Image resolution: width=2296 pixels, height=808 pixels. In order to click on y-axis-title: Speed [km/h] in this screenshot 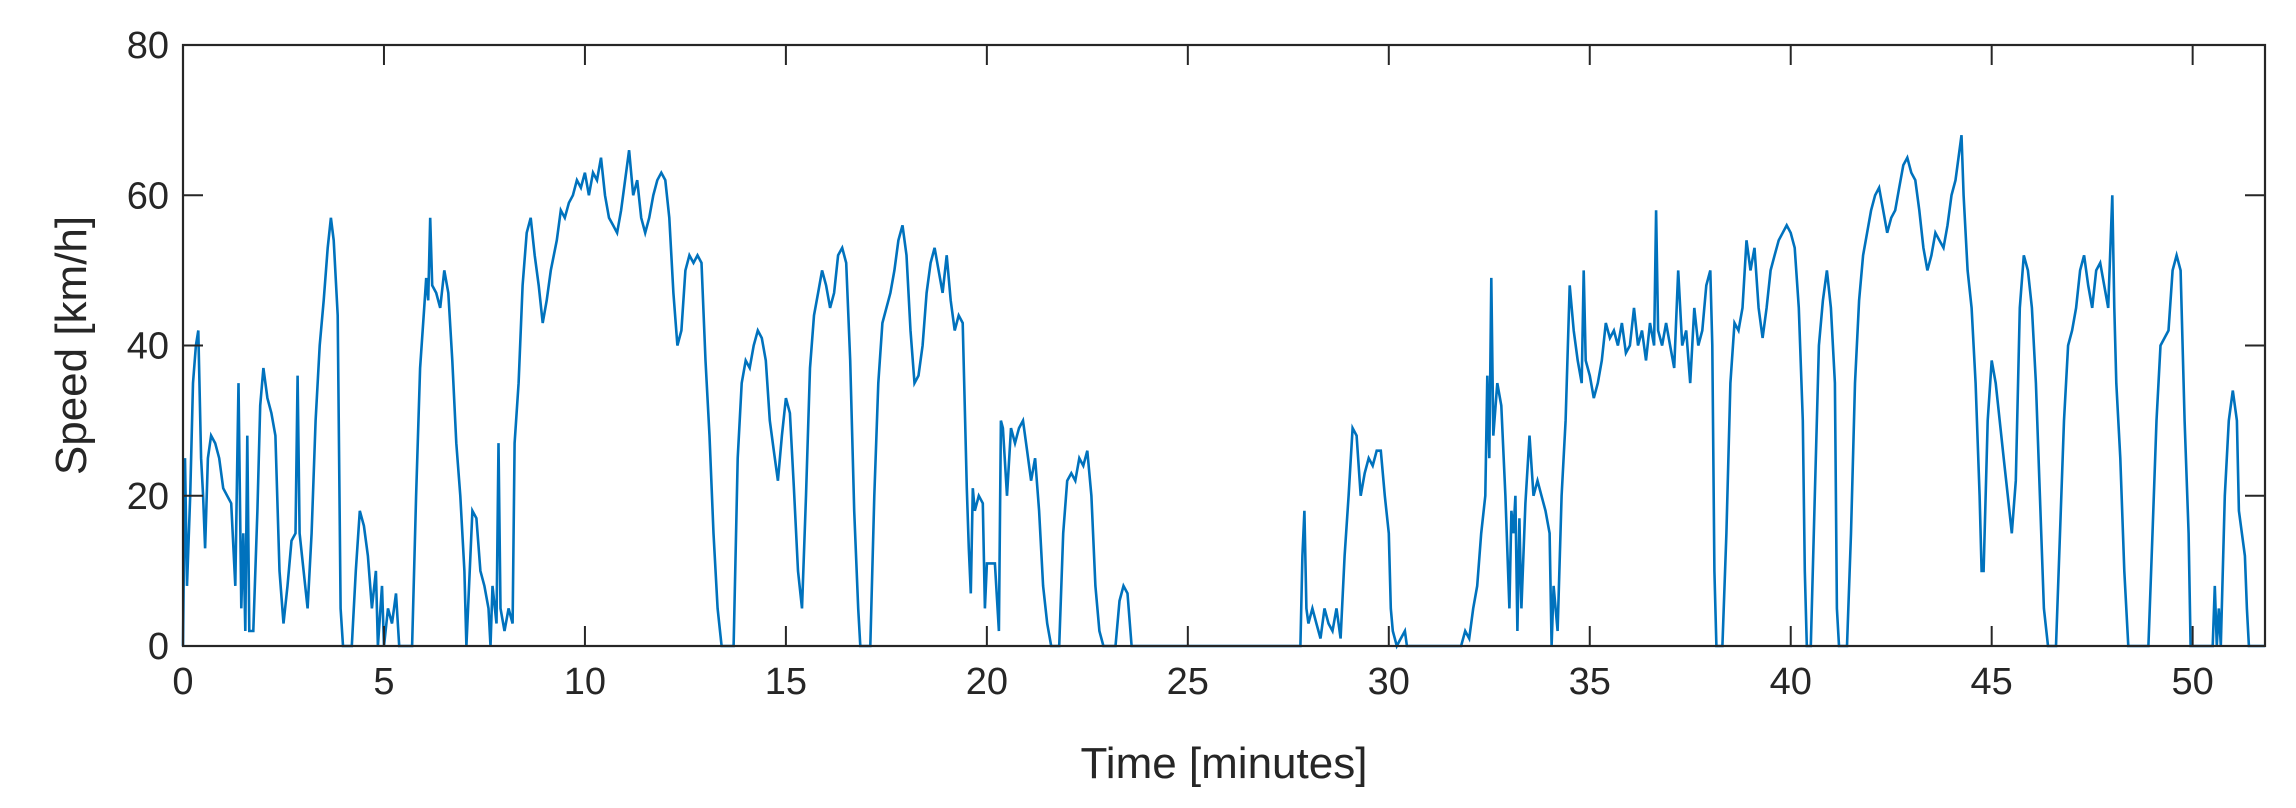, I will do `click(71, 345)`.